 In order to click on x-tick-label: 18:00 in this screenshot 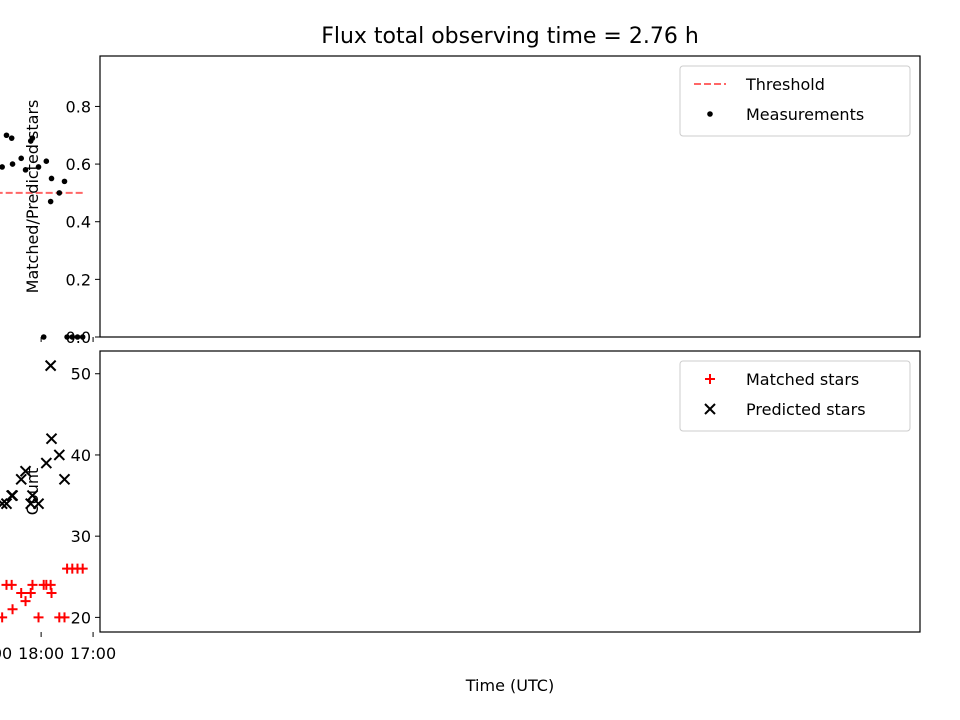, I will do `click(41, 653)`.